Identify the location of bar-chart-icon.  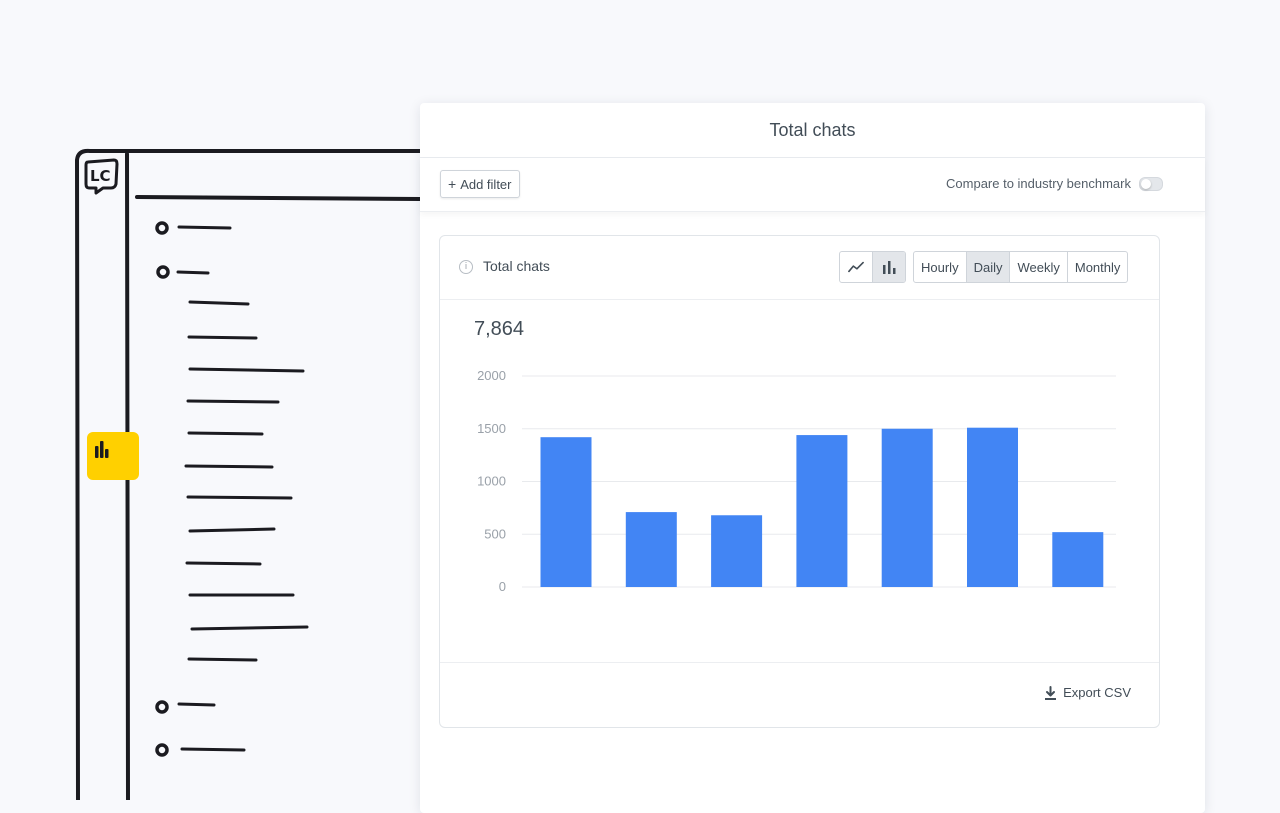
(889, 267).